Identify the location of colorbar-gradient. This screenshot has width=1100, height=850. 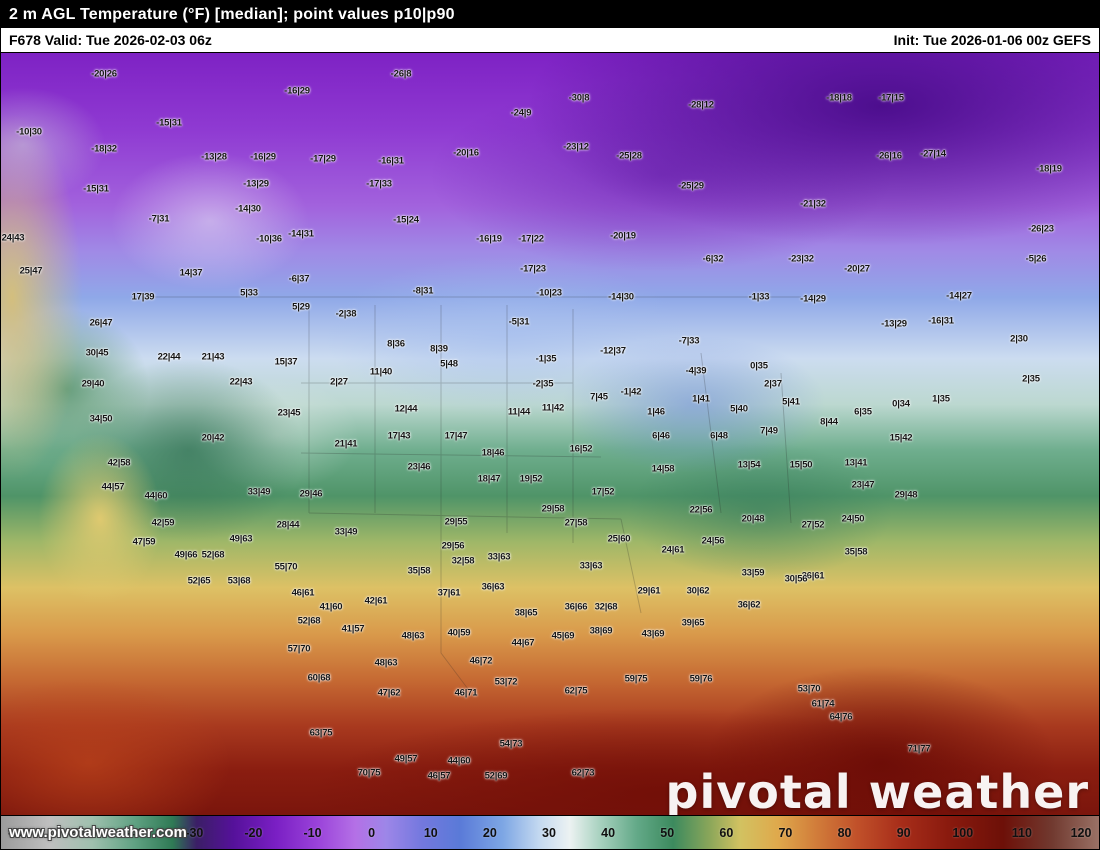
(550, 832).